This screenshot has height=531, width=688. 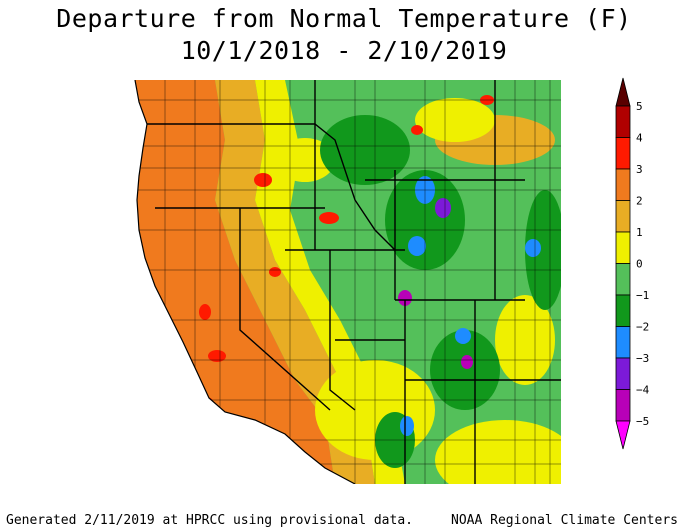 I want to click on montana-near-normal, so click(x=455, y=120).